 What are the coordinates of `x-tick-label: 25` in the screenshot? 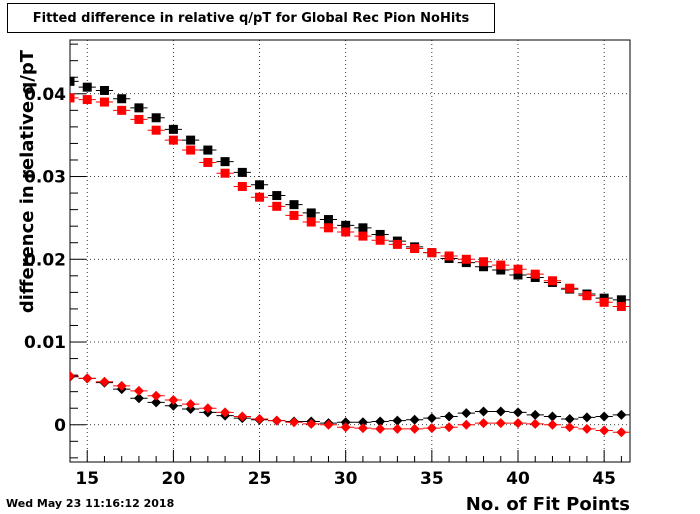 It's located at (260, 479).